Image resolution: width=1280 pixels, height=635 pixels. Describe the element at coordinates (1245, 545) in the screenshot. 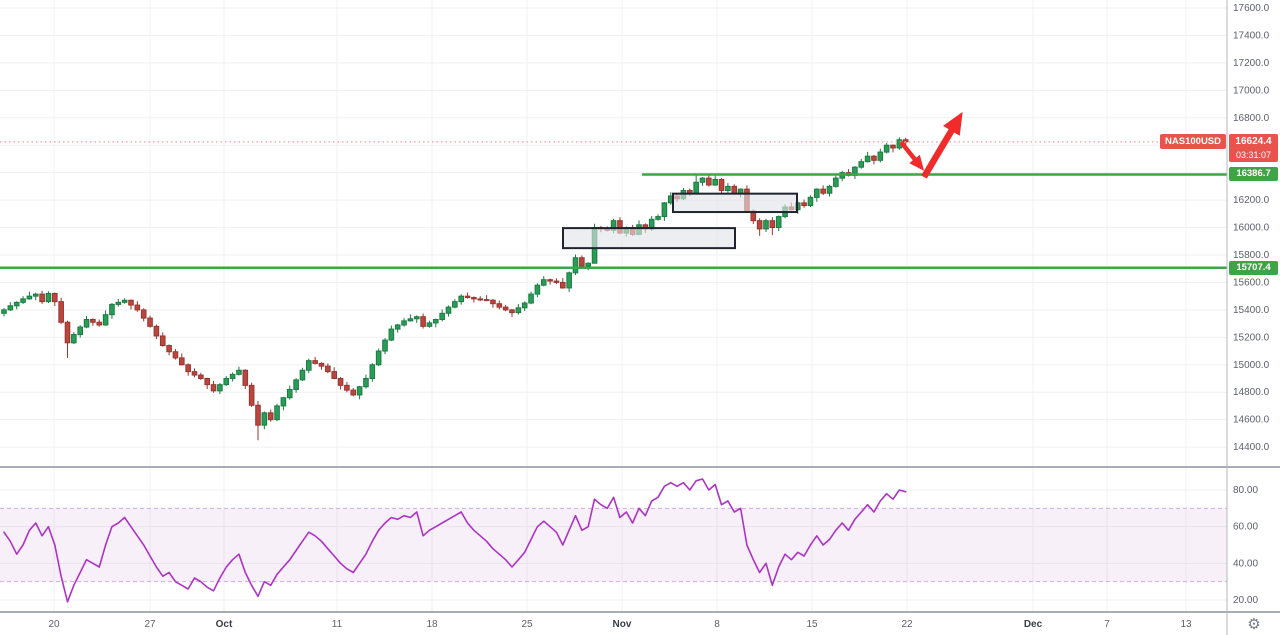

I see `rsi-axis-labels: 80.00 60.00 40.00 20.00` at that location.